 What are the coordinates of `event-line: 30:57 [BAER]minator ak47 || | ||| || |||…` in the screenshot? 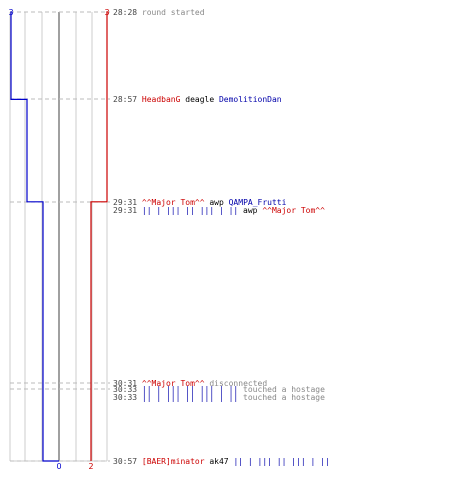 It's located at (221, 461).